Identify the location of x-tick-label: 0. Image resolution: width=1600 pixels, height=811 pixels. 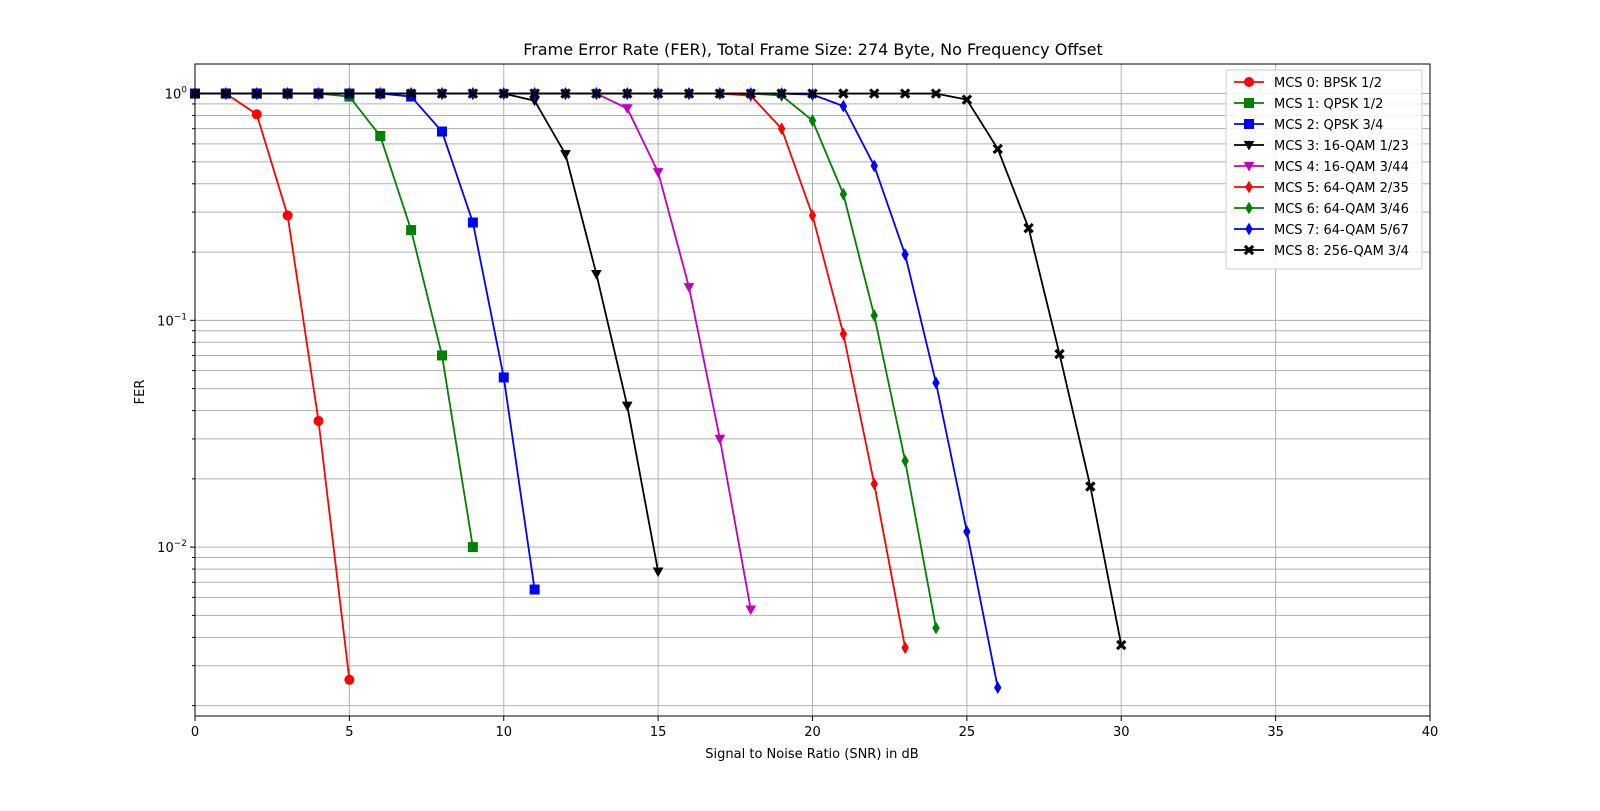
(195, 732).